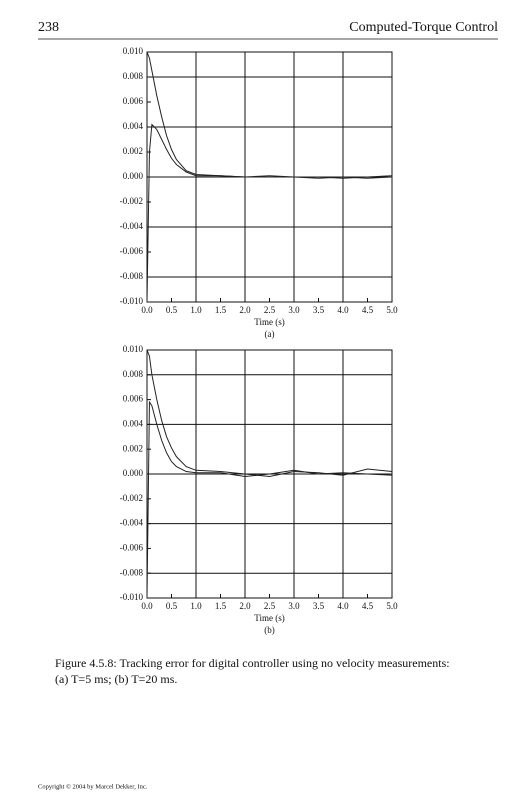 The image size is (514, 800). What do you see at coordinates (270, 334) in the screenshot?
I see `subfigure-label: (a)` at bounding box center [270, 334].